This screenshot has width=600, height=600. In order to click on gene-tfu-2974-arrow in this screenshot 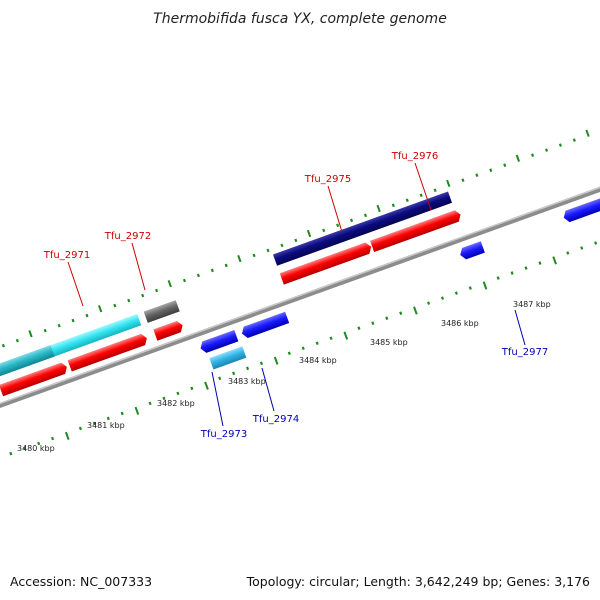, I will do `click(265, 325)`.